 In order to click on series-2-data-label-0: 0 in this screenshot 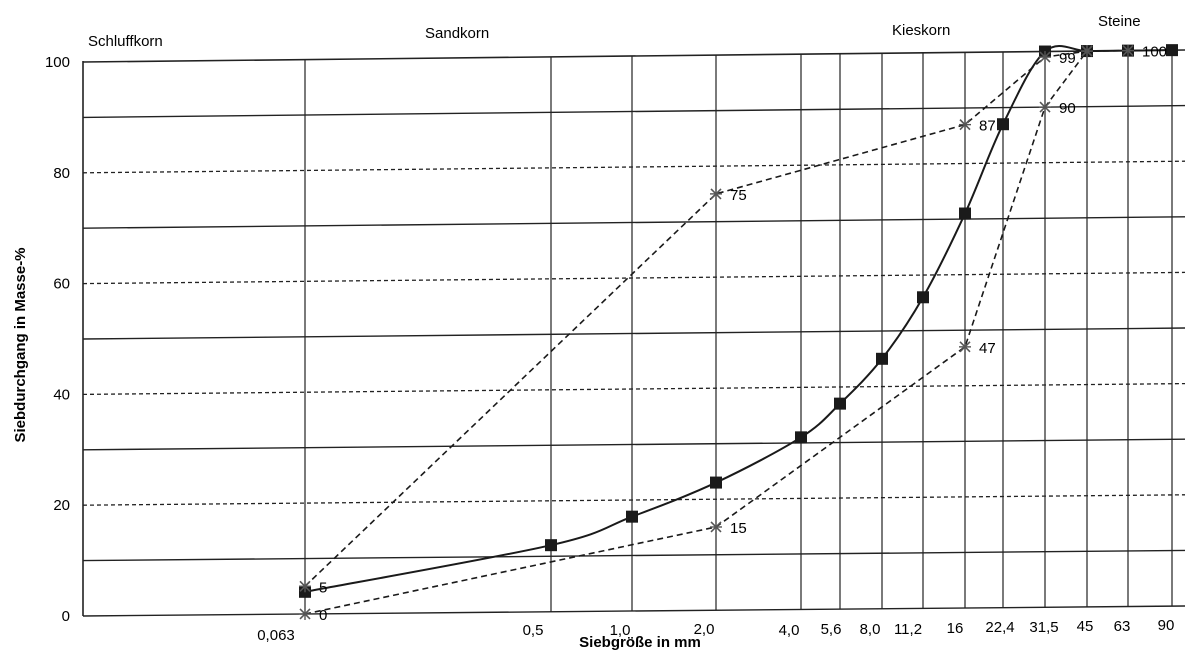, I will do `click(323, 615)`.